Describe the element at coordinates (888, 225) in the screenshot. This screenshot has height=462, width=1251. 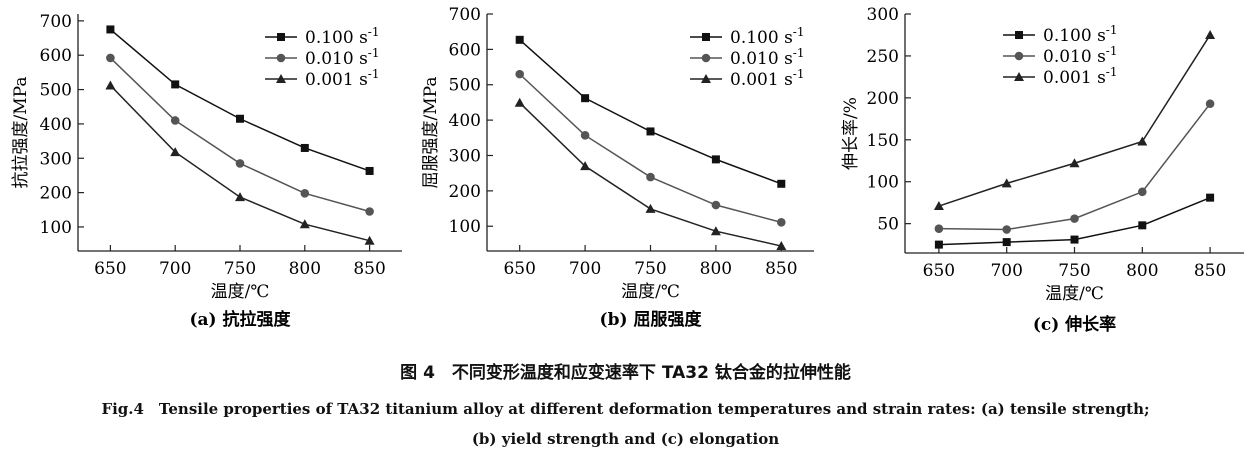
I see `y-tick-label: 50` at that location.